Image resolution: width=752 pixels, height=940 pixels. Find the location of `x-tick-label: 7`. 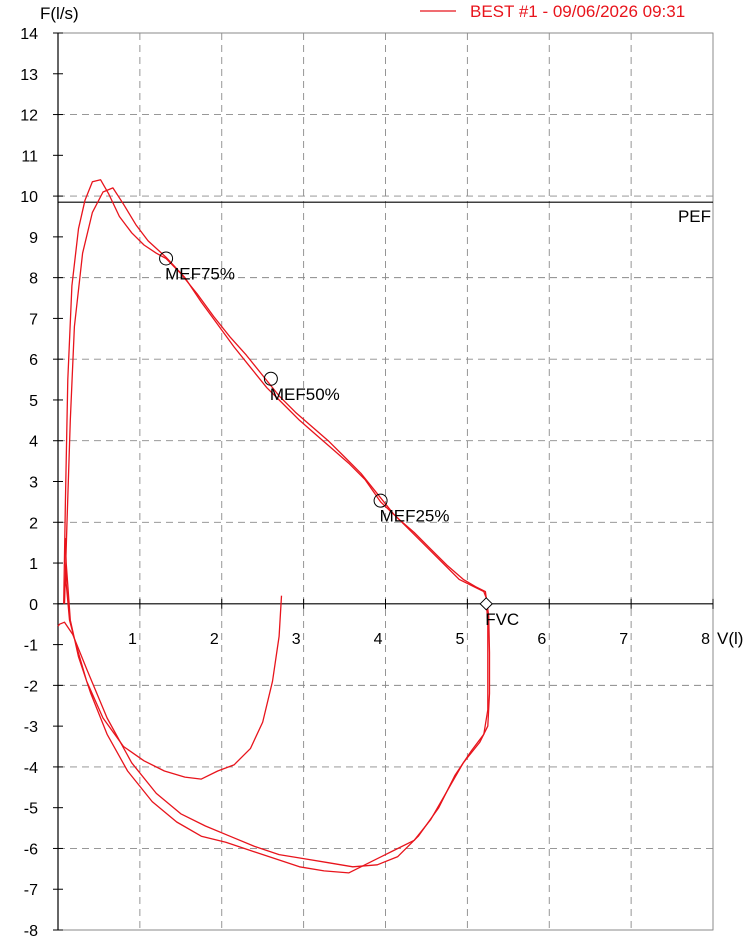

x-tick-label: 7 is located at coordinates (623, 639).